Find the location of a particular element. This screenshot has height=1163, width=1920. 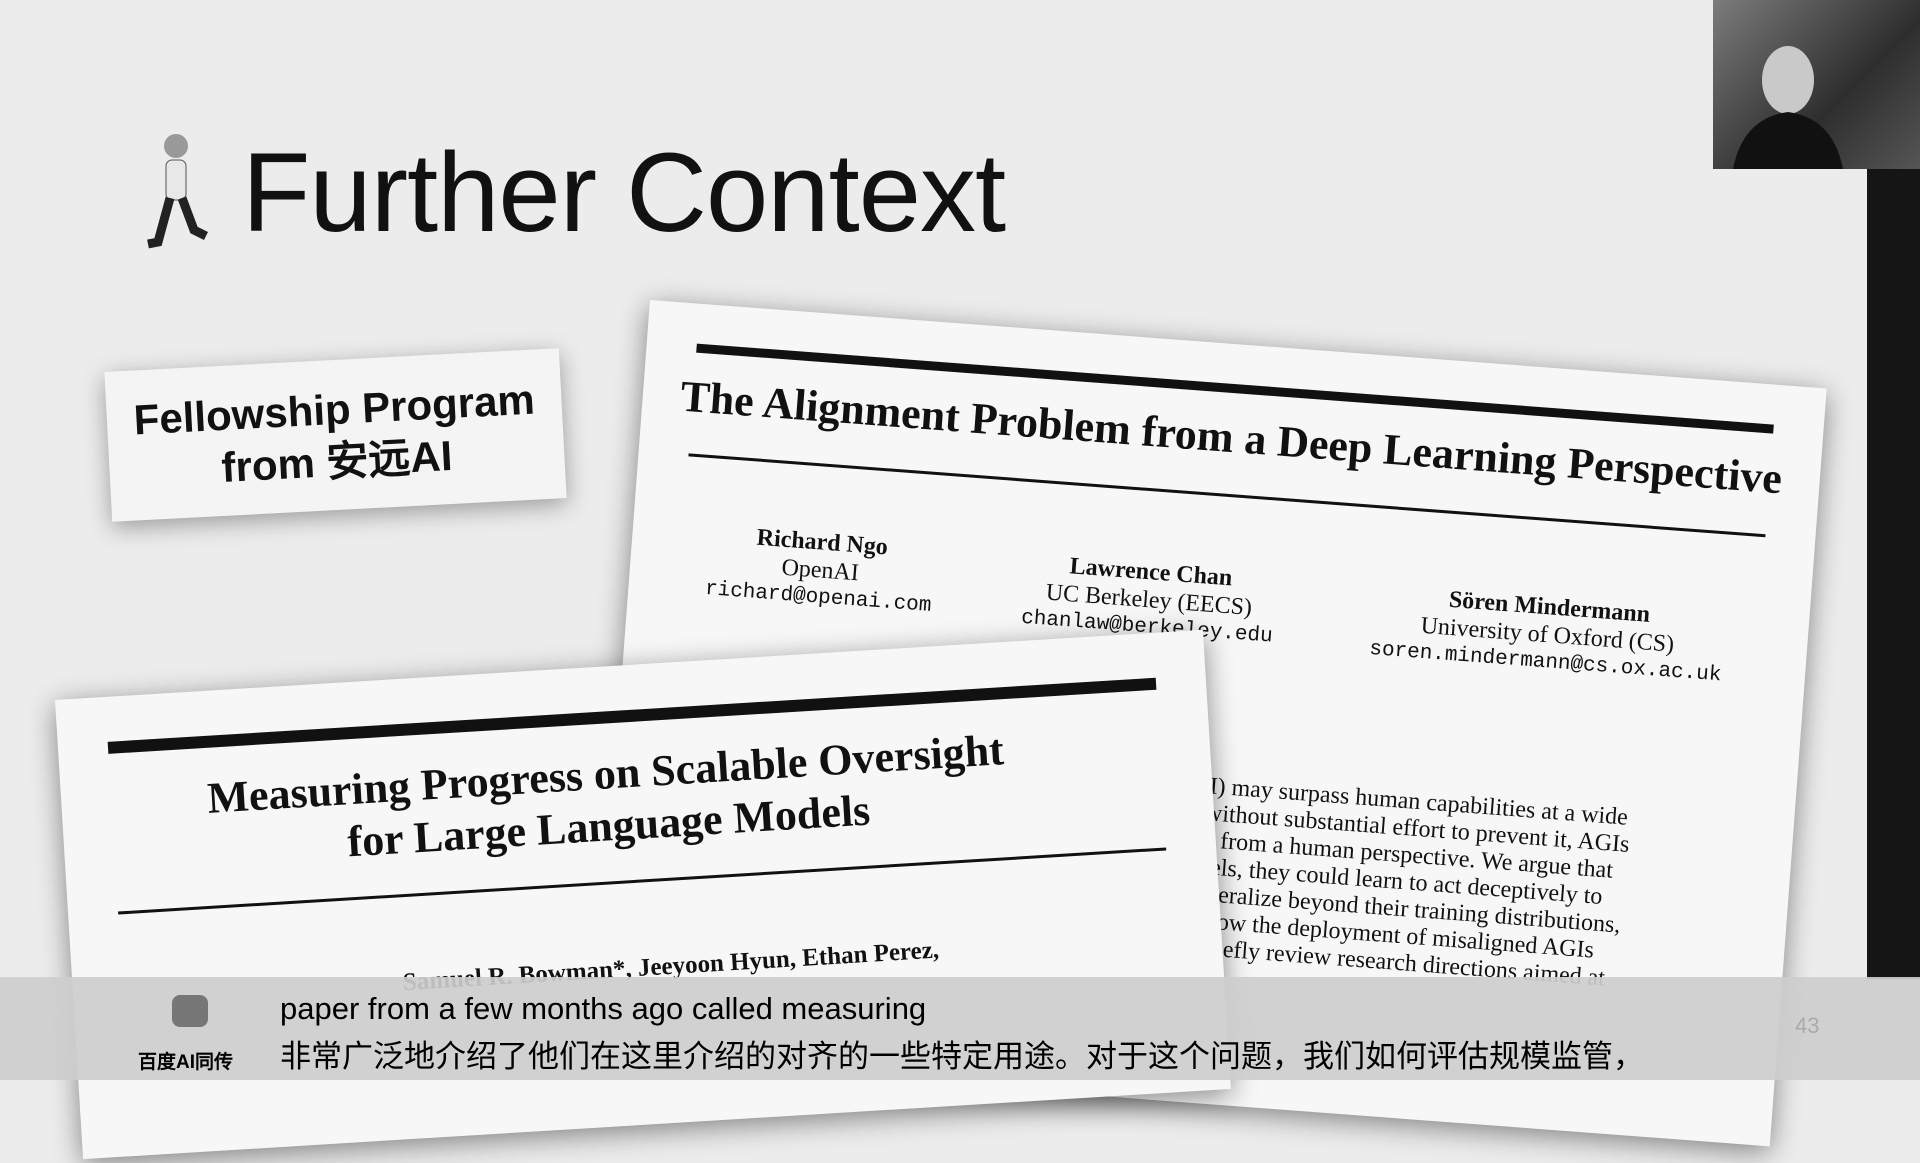

logo-text: 百度AI同传 is located at coordinates (186, 1062).